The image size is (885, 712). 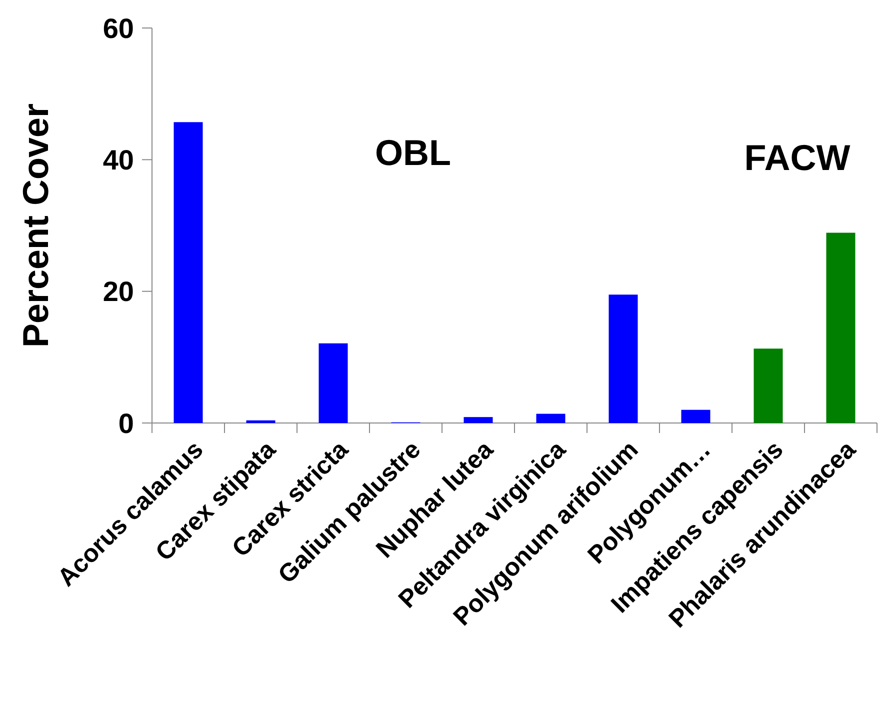 What do you see at coordinates (118, 160) in the screenshot?
I see `y-tick-label: 40` at bounding box center [118, 160].